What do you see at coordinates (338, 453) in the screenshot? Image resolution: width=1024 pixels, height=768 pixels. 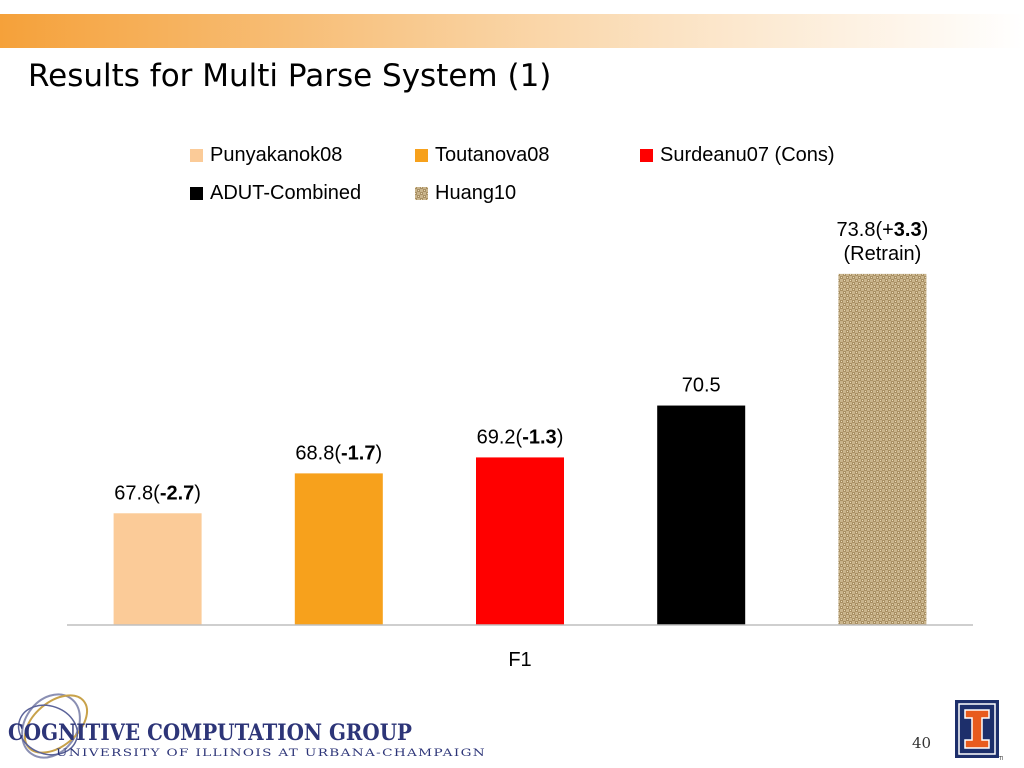 I see `data-label-toutanova08: 68.8(-1.7)` at bounding box center [338, 453].